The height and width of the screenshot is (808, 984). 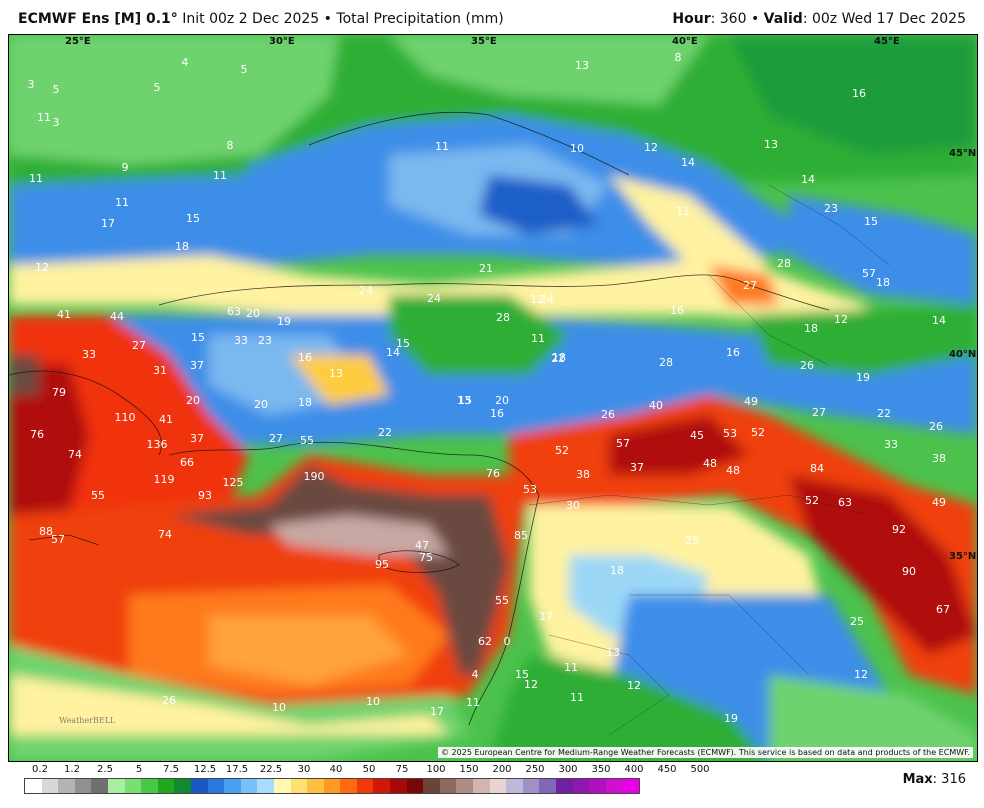 I want to click on value-label: 22, so click(x=884, y=413).